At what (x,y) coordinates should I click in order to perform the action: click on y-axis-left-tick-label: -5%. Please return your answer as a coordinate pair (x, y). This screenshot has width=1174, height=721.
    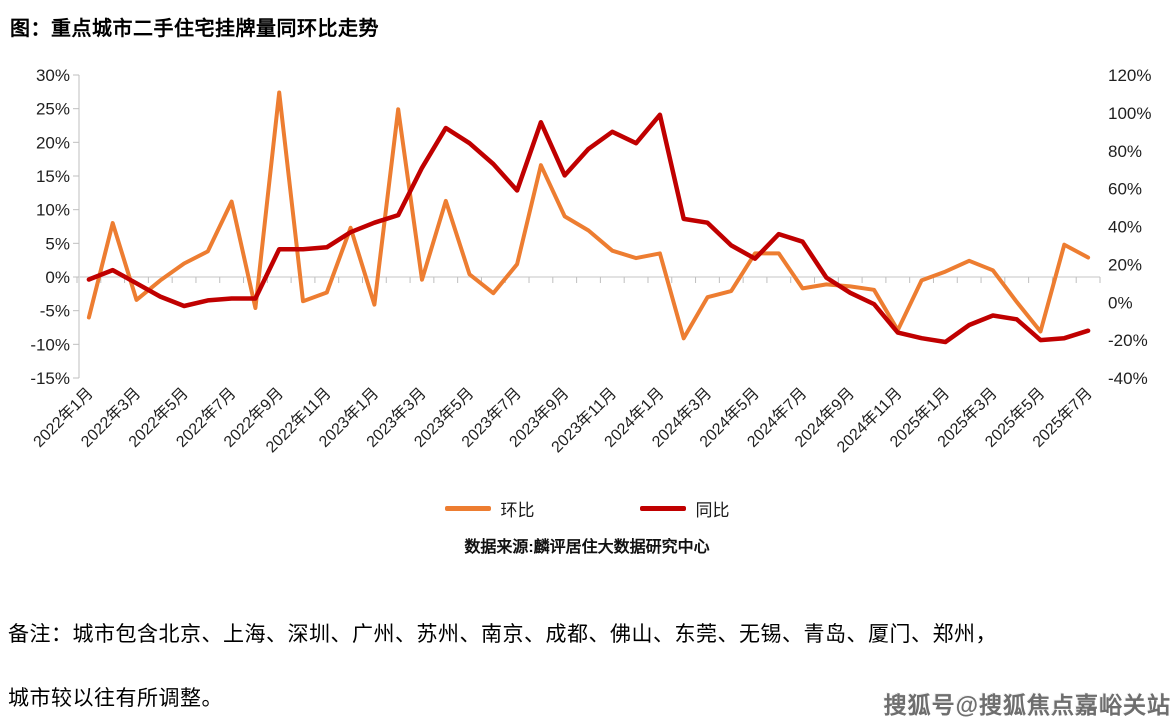
    Looking at the image, I should click on (55, 311).